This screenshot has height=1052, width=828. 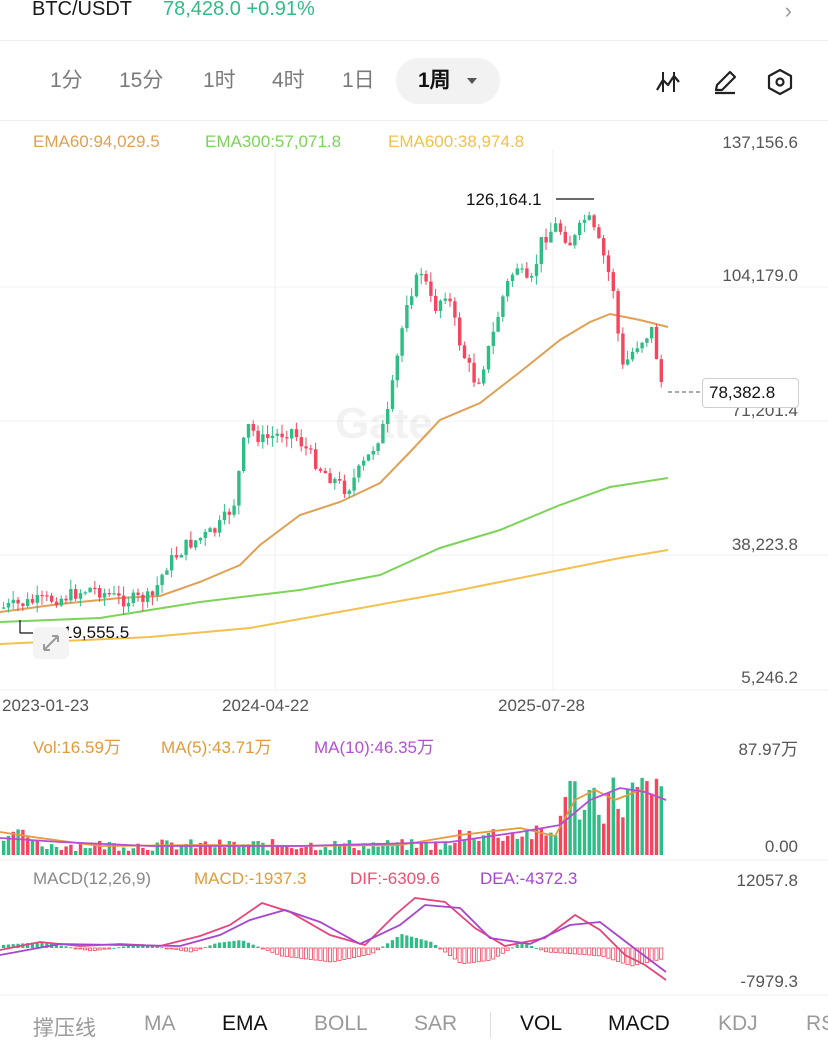 What do you see at coordinates (265, 705) in the screenshot?
I see `x-tick: 2024-04-22` at bounding box center [265, 705].